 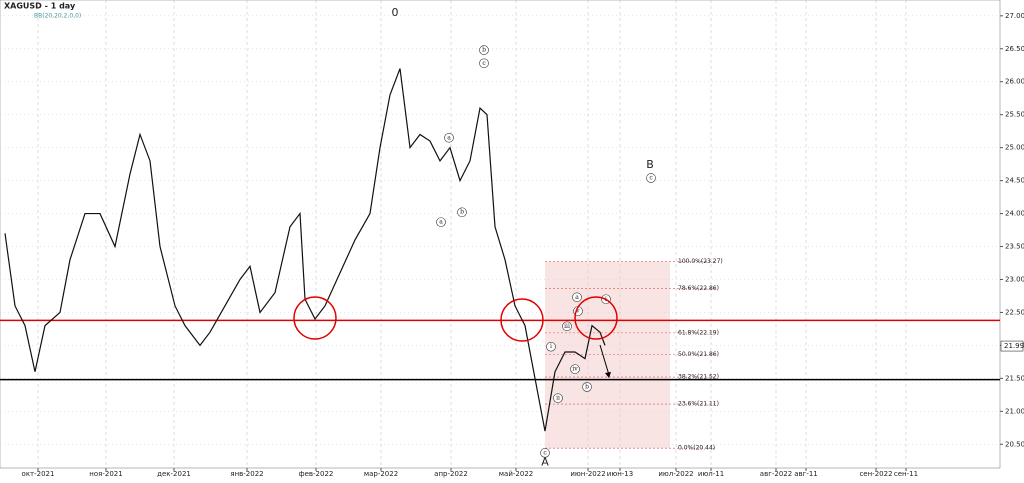 I want to click on indicator-label: BB(20,20,2,0,0), so click(x=57, y=16).